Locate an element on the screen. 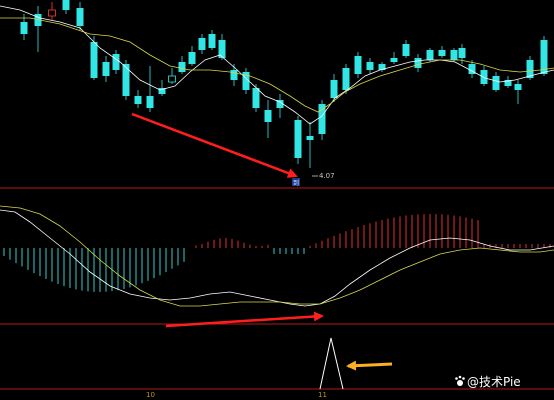 The height and width of the screenshot is (400, 554). low-date-badge is located at coordinates (296, 182).